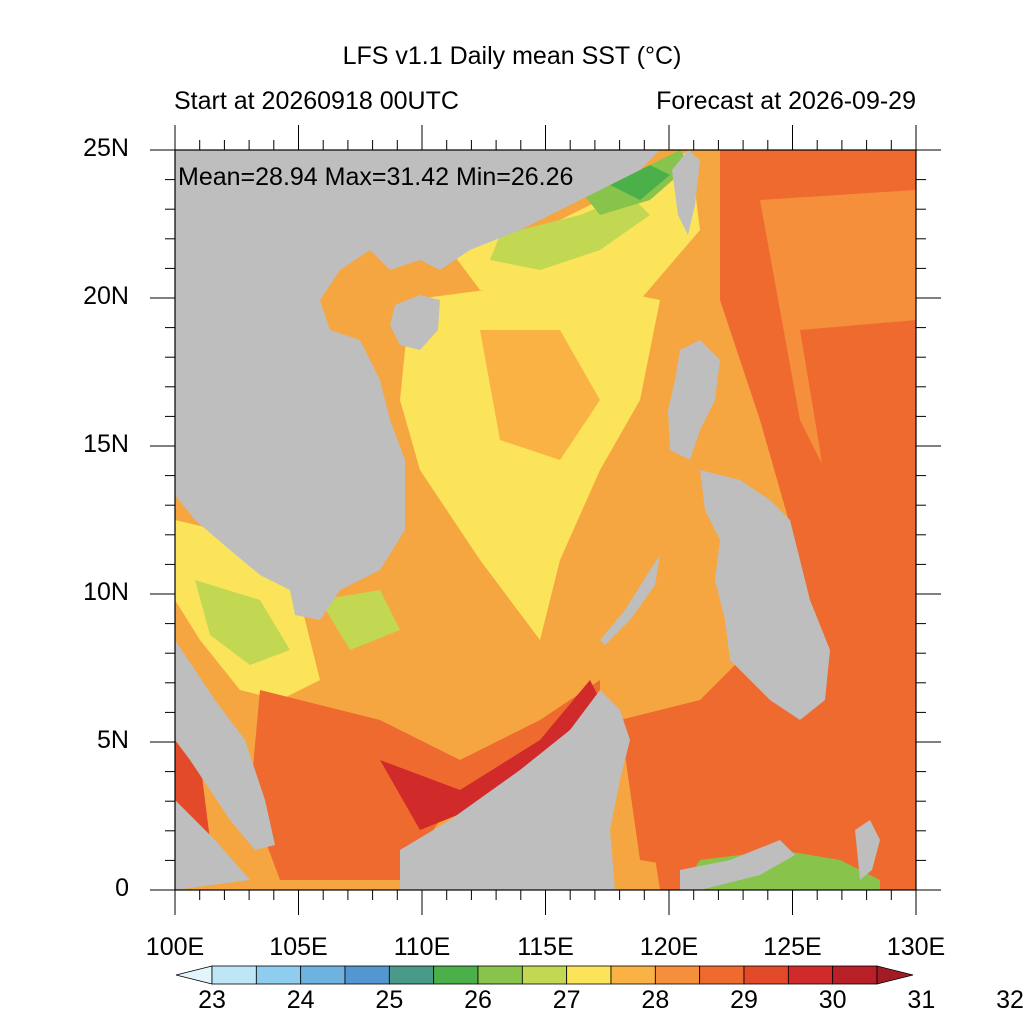 This screenshot has width=1024, height=1024. Describe the element at coordinates (360, 620) in the screenshot. I see `vietnam-coast-green` at that location.